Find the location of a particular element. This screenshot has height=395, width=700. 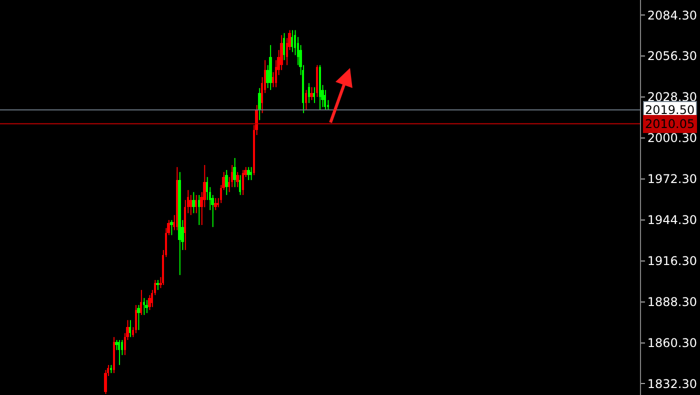

y-tick-label: 1944.30 is located at coordinates (672, 220).